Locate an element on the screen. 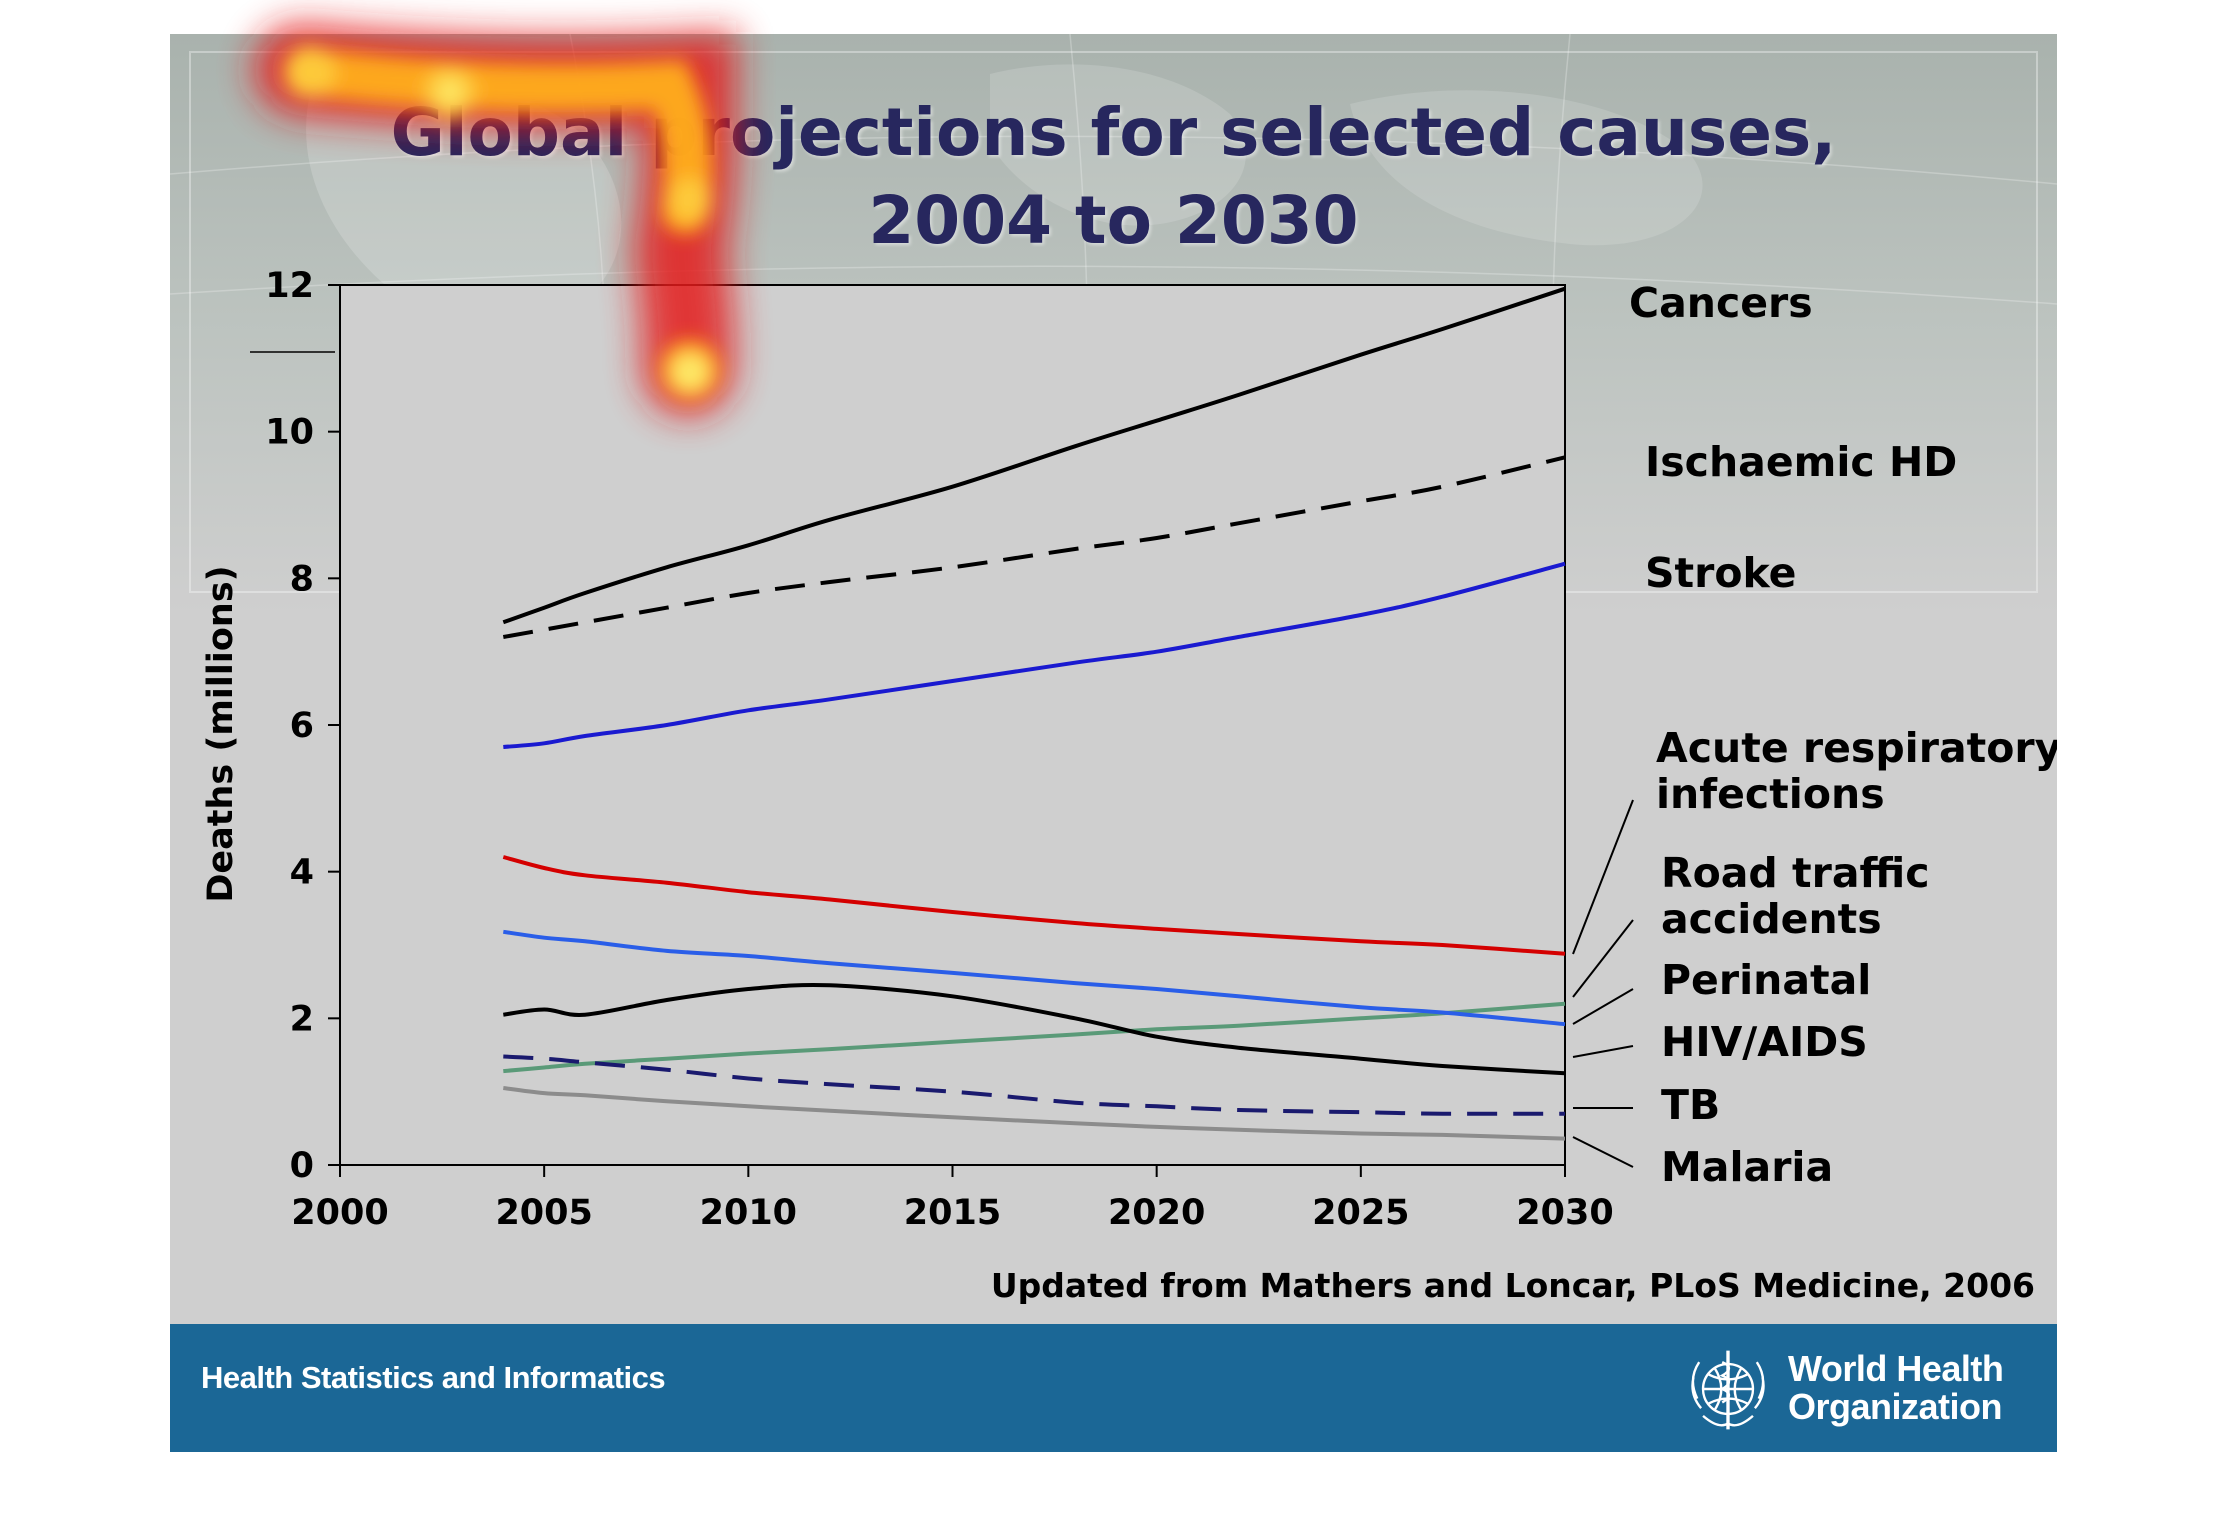  series-line-tb is located at coordinates (1034, 1085).